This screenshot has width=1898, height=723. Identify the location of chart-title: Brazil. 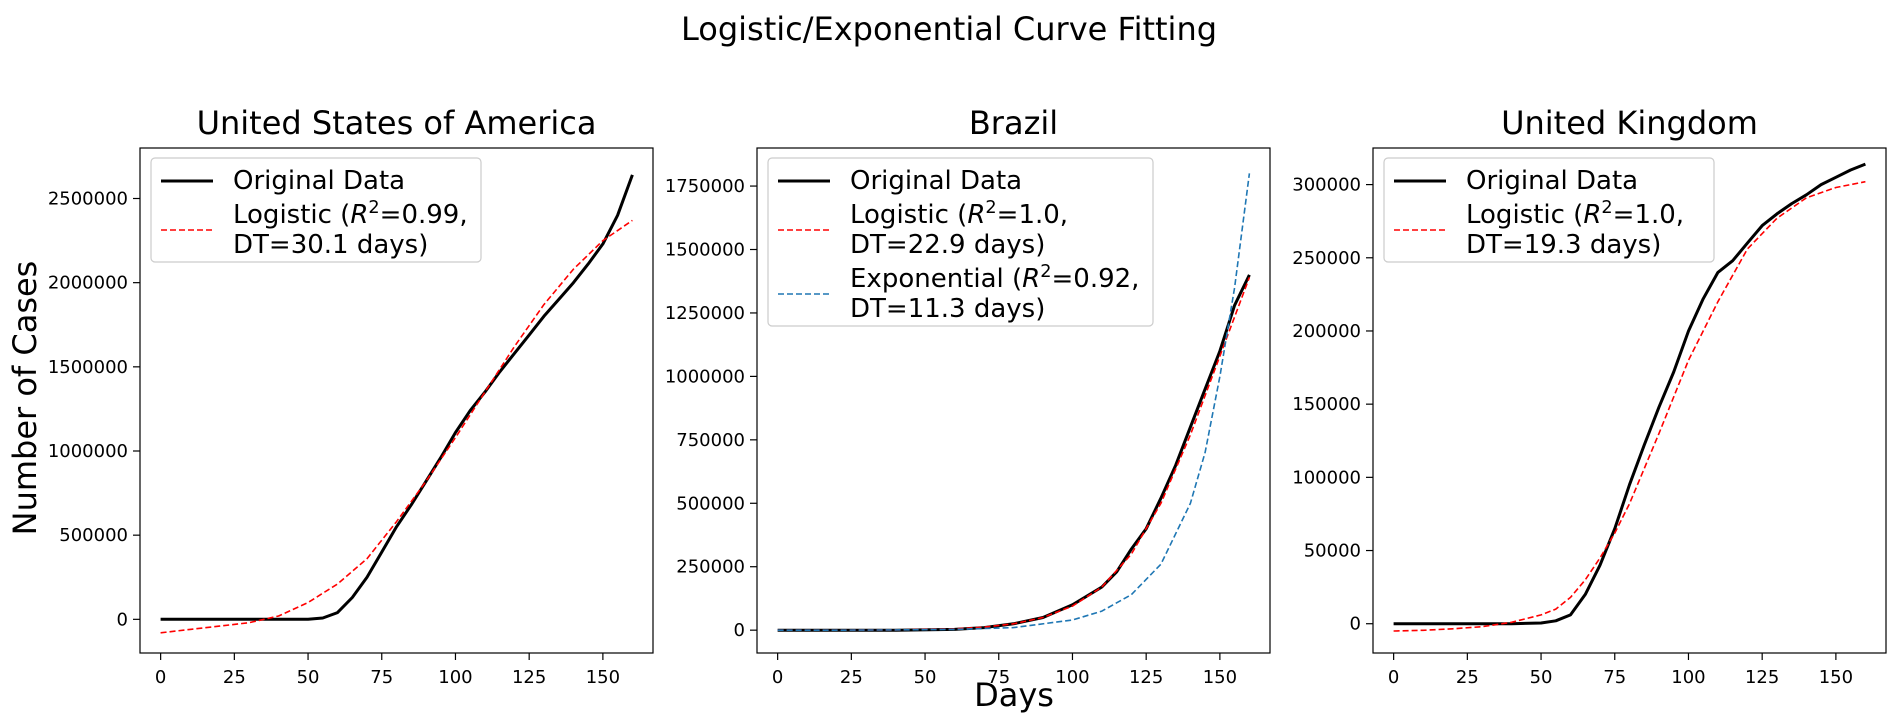
(1013, 123).